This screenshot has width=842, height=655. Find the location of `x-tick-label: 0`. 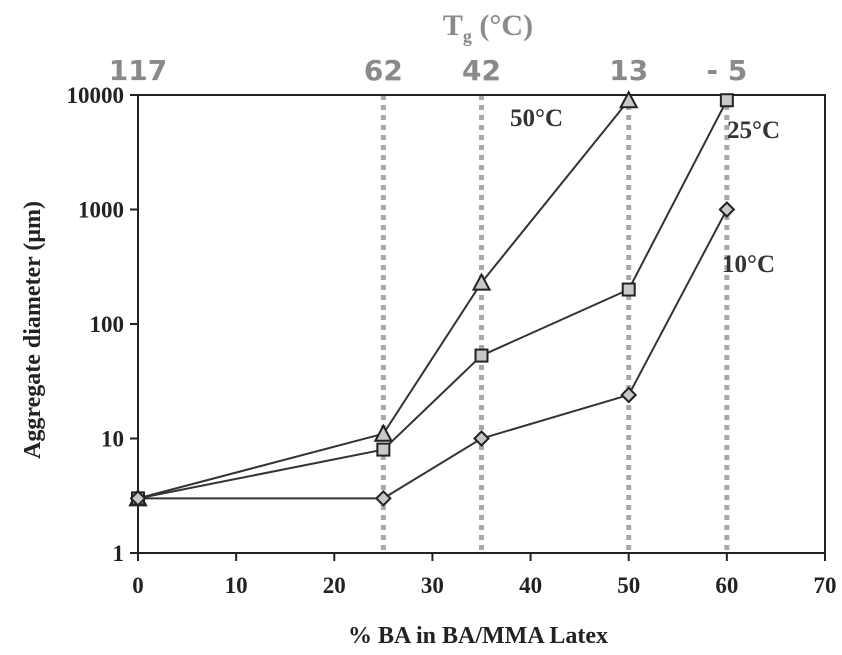

x-tick-label: 0 is located at coordinates (138, 585).